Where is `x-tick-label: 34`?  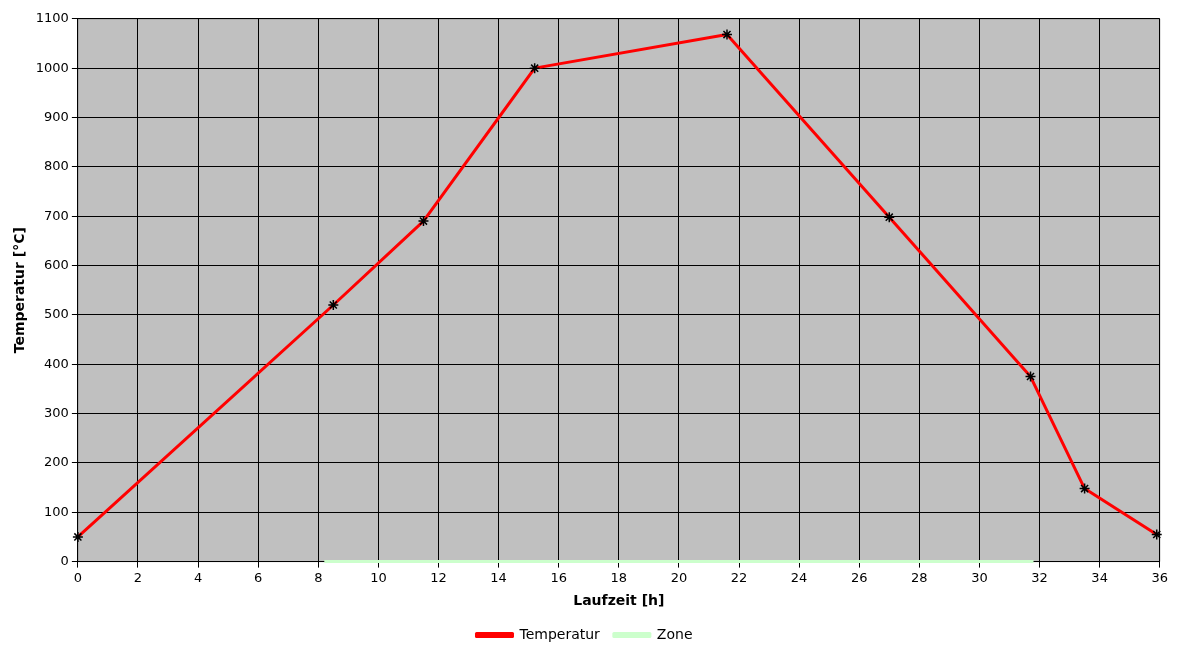 x-tick-label: 34 is located at coordinates (1099, 577).